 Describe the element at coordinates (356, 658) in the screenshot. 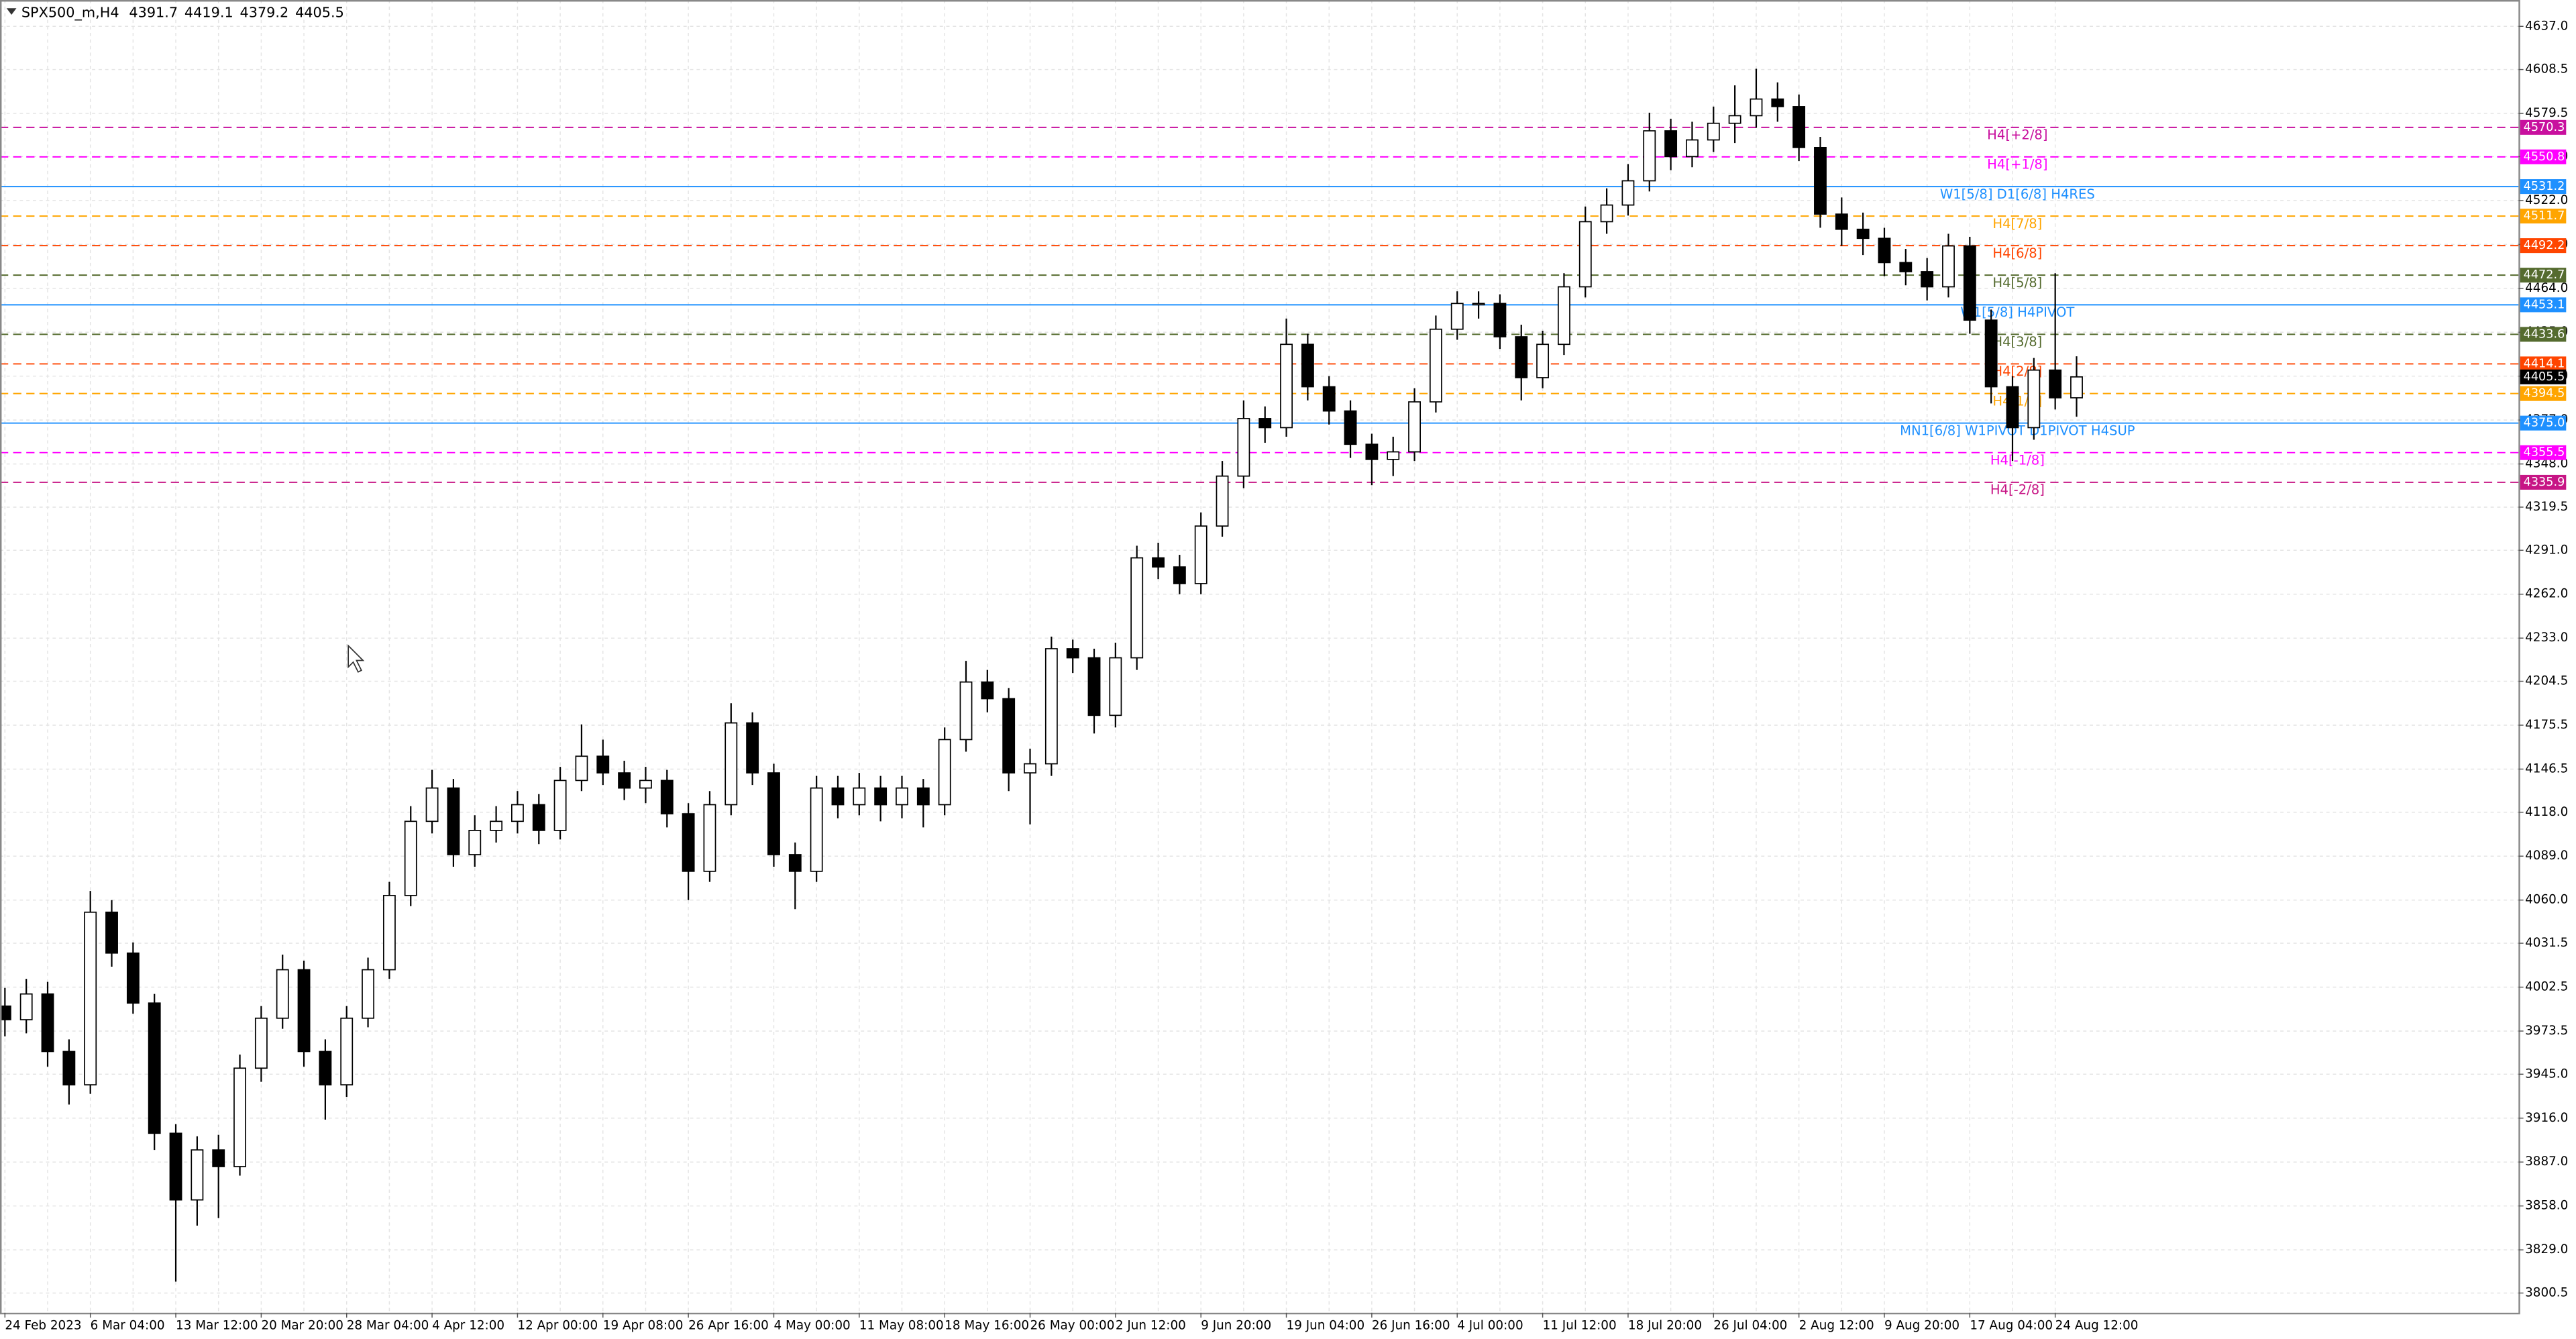

I see `mouse-cursor` at that location.